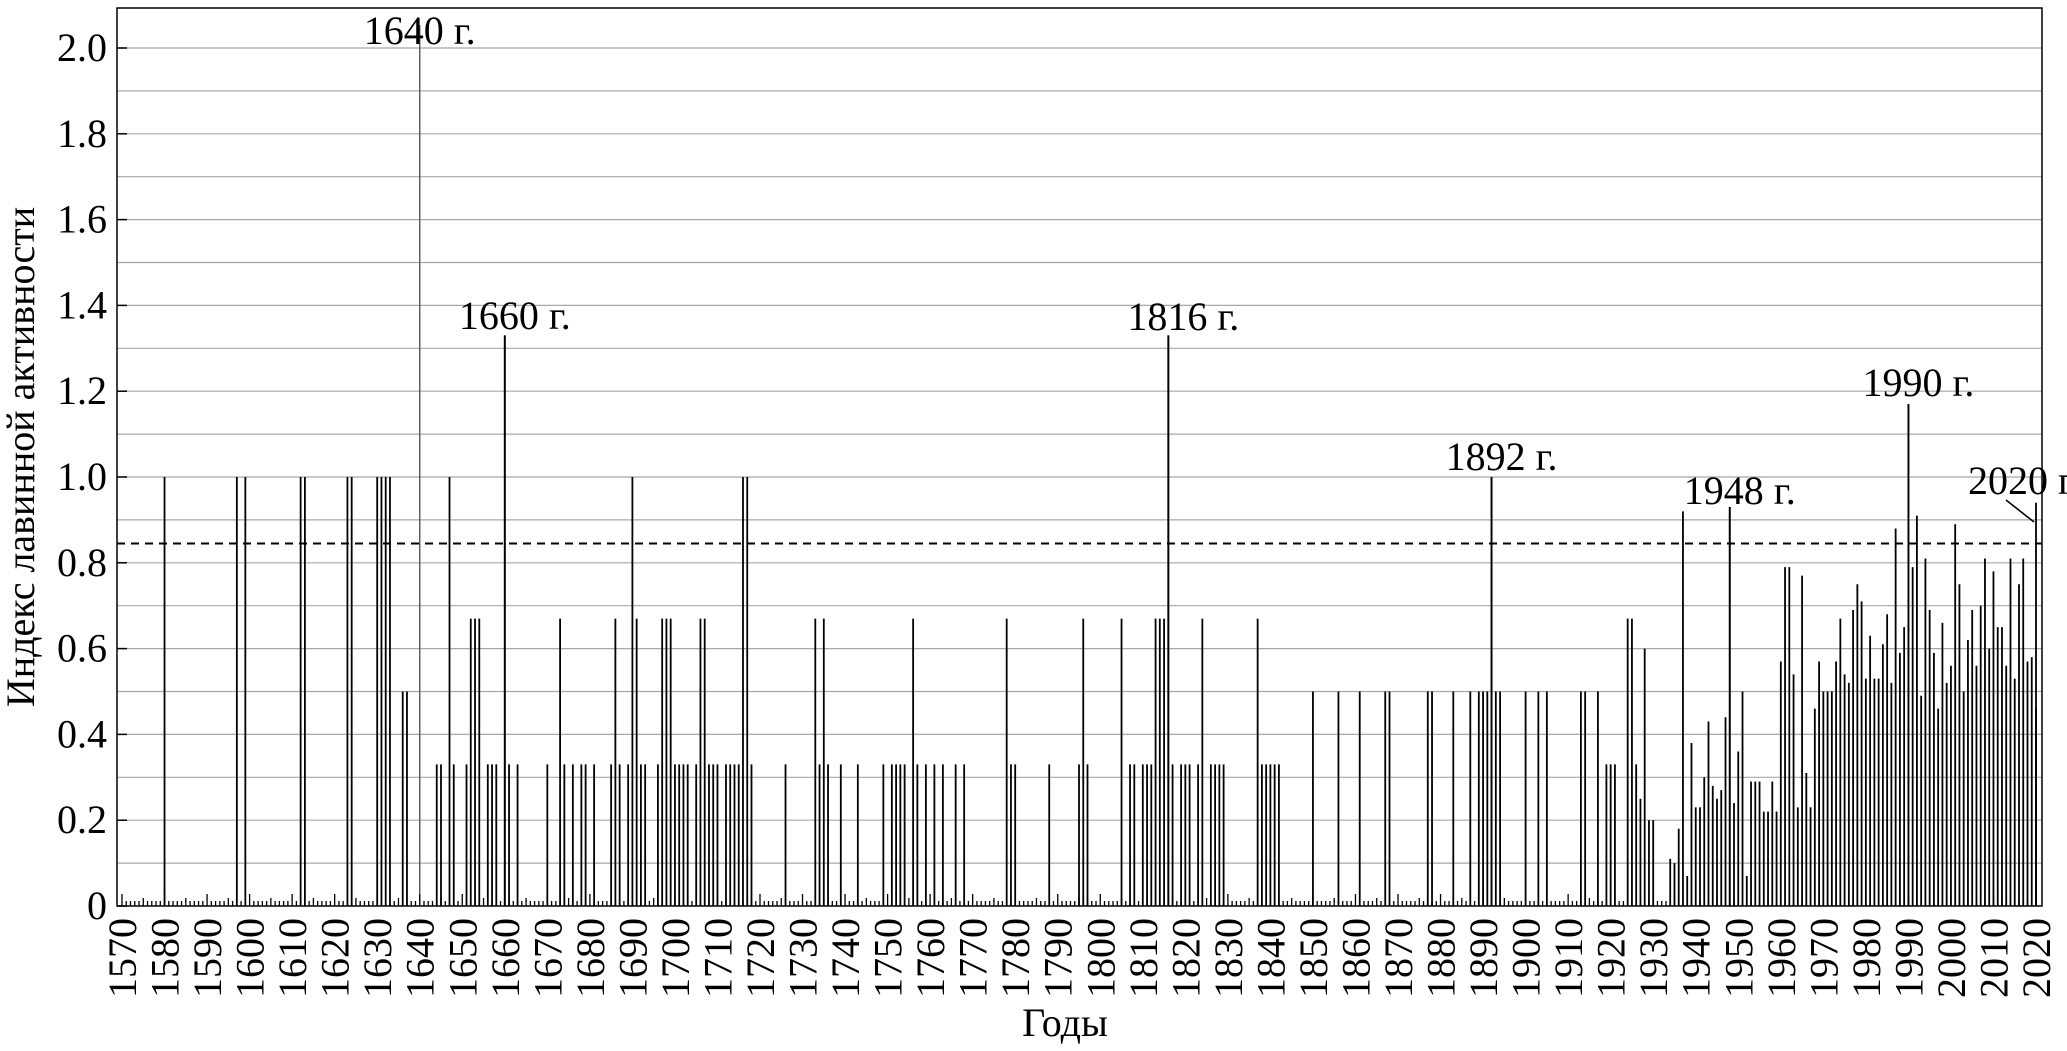 This screenshot has width=2067, height=1051. What do you see at coordinates (2017, 480) in the screenshot?
I see `annotation-label: 2020 г.` at bounding box center [2017, 480].